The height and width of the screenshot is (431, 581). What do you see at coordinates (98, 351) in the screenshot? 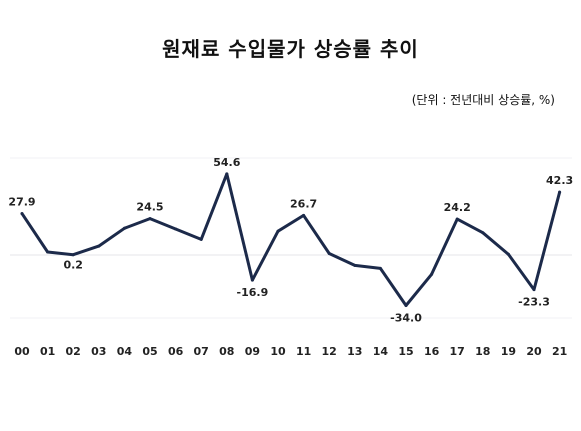
I see `x-tick-label: 03` at bounding box center [98, 351].